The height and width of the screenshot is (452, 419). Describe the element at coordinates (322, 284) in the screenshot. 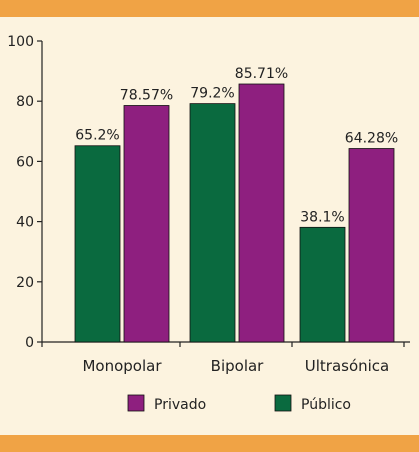

I see `bar-pblico-ultrasnica` at that location.